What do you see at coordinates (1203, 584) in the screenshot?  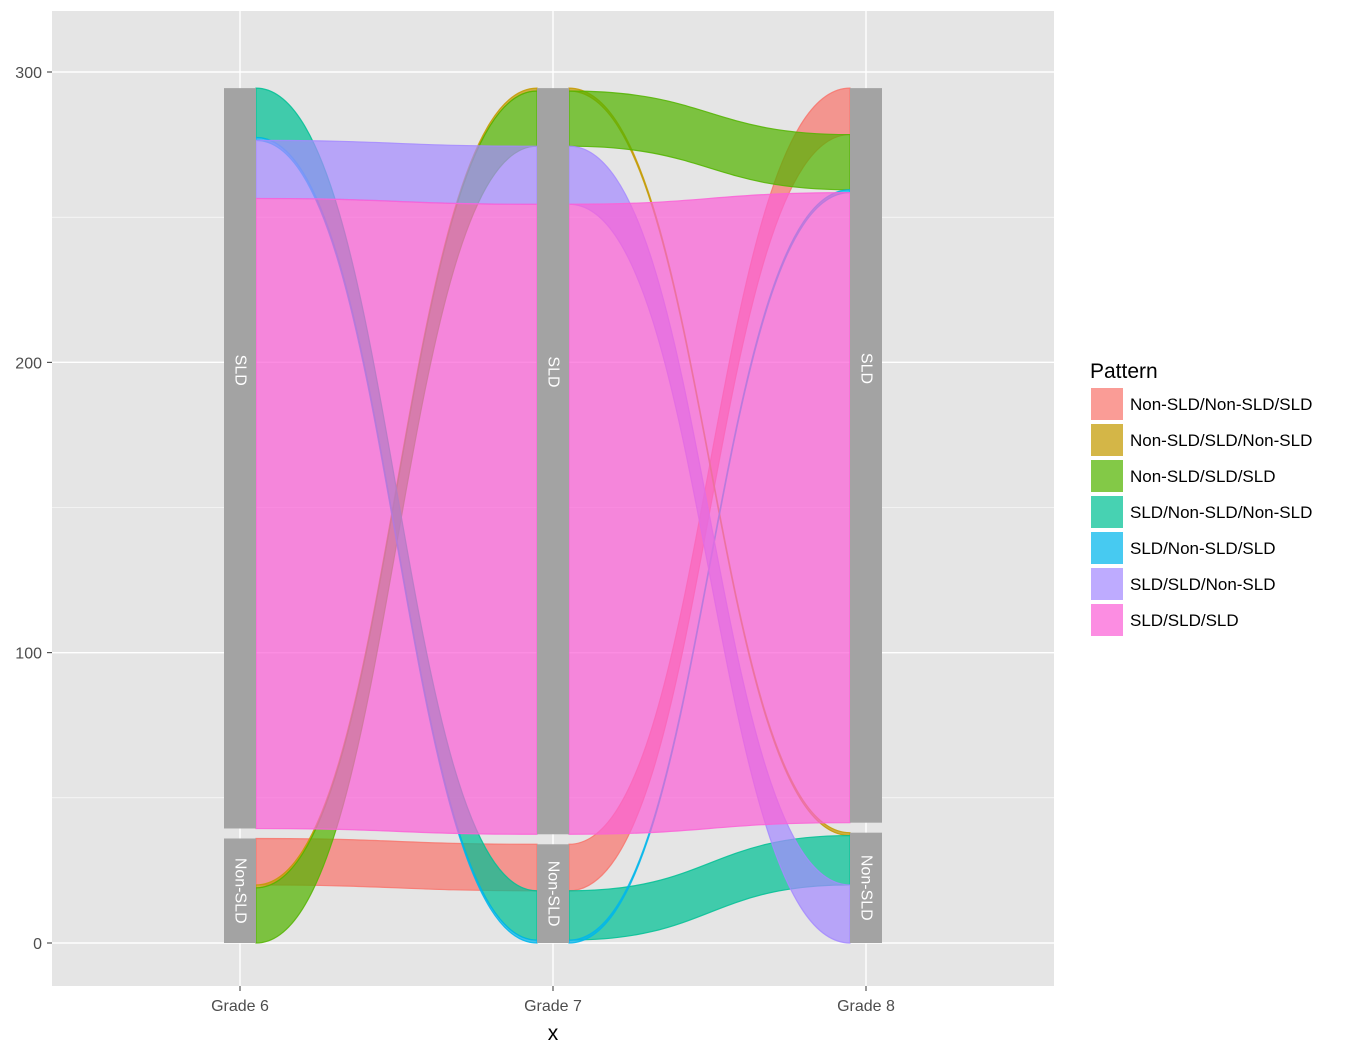 I see `legend-label: SLD/SLD/Non-SLD` at bounding box center [1203, 584].